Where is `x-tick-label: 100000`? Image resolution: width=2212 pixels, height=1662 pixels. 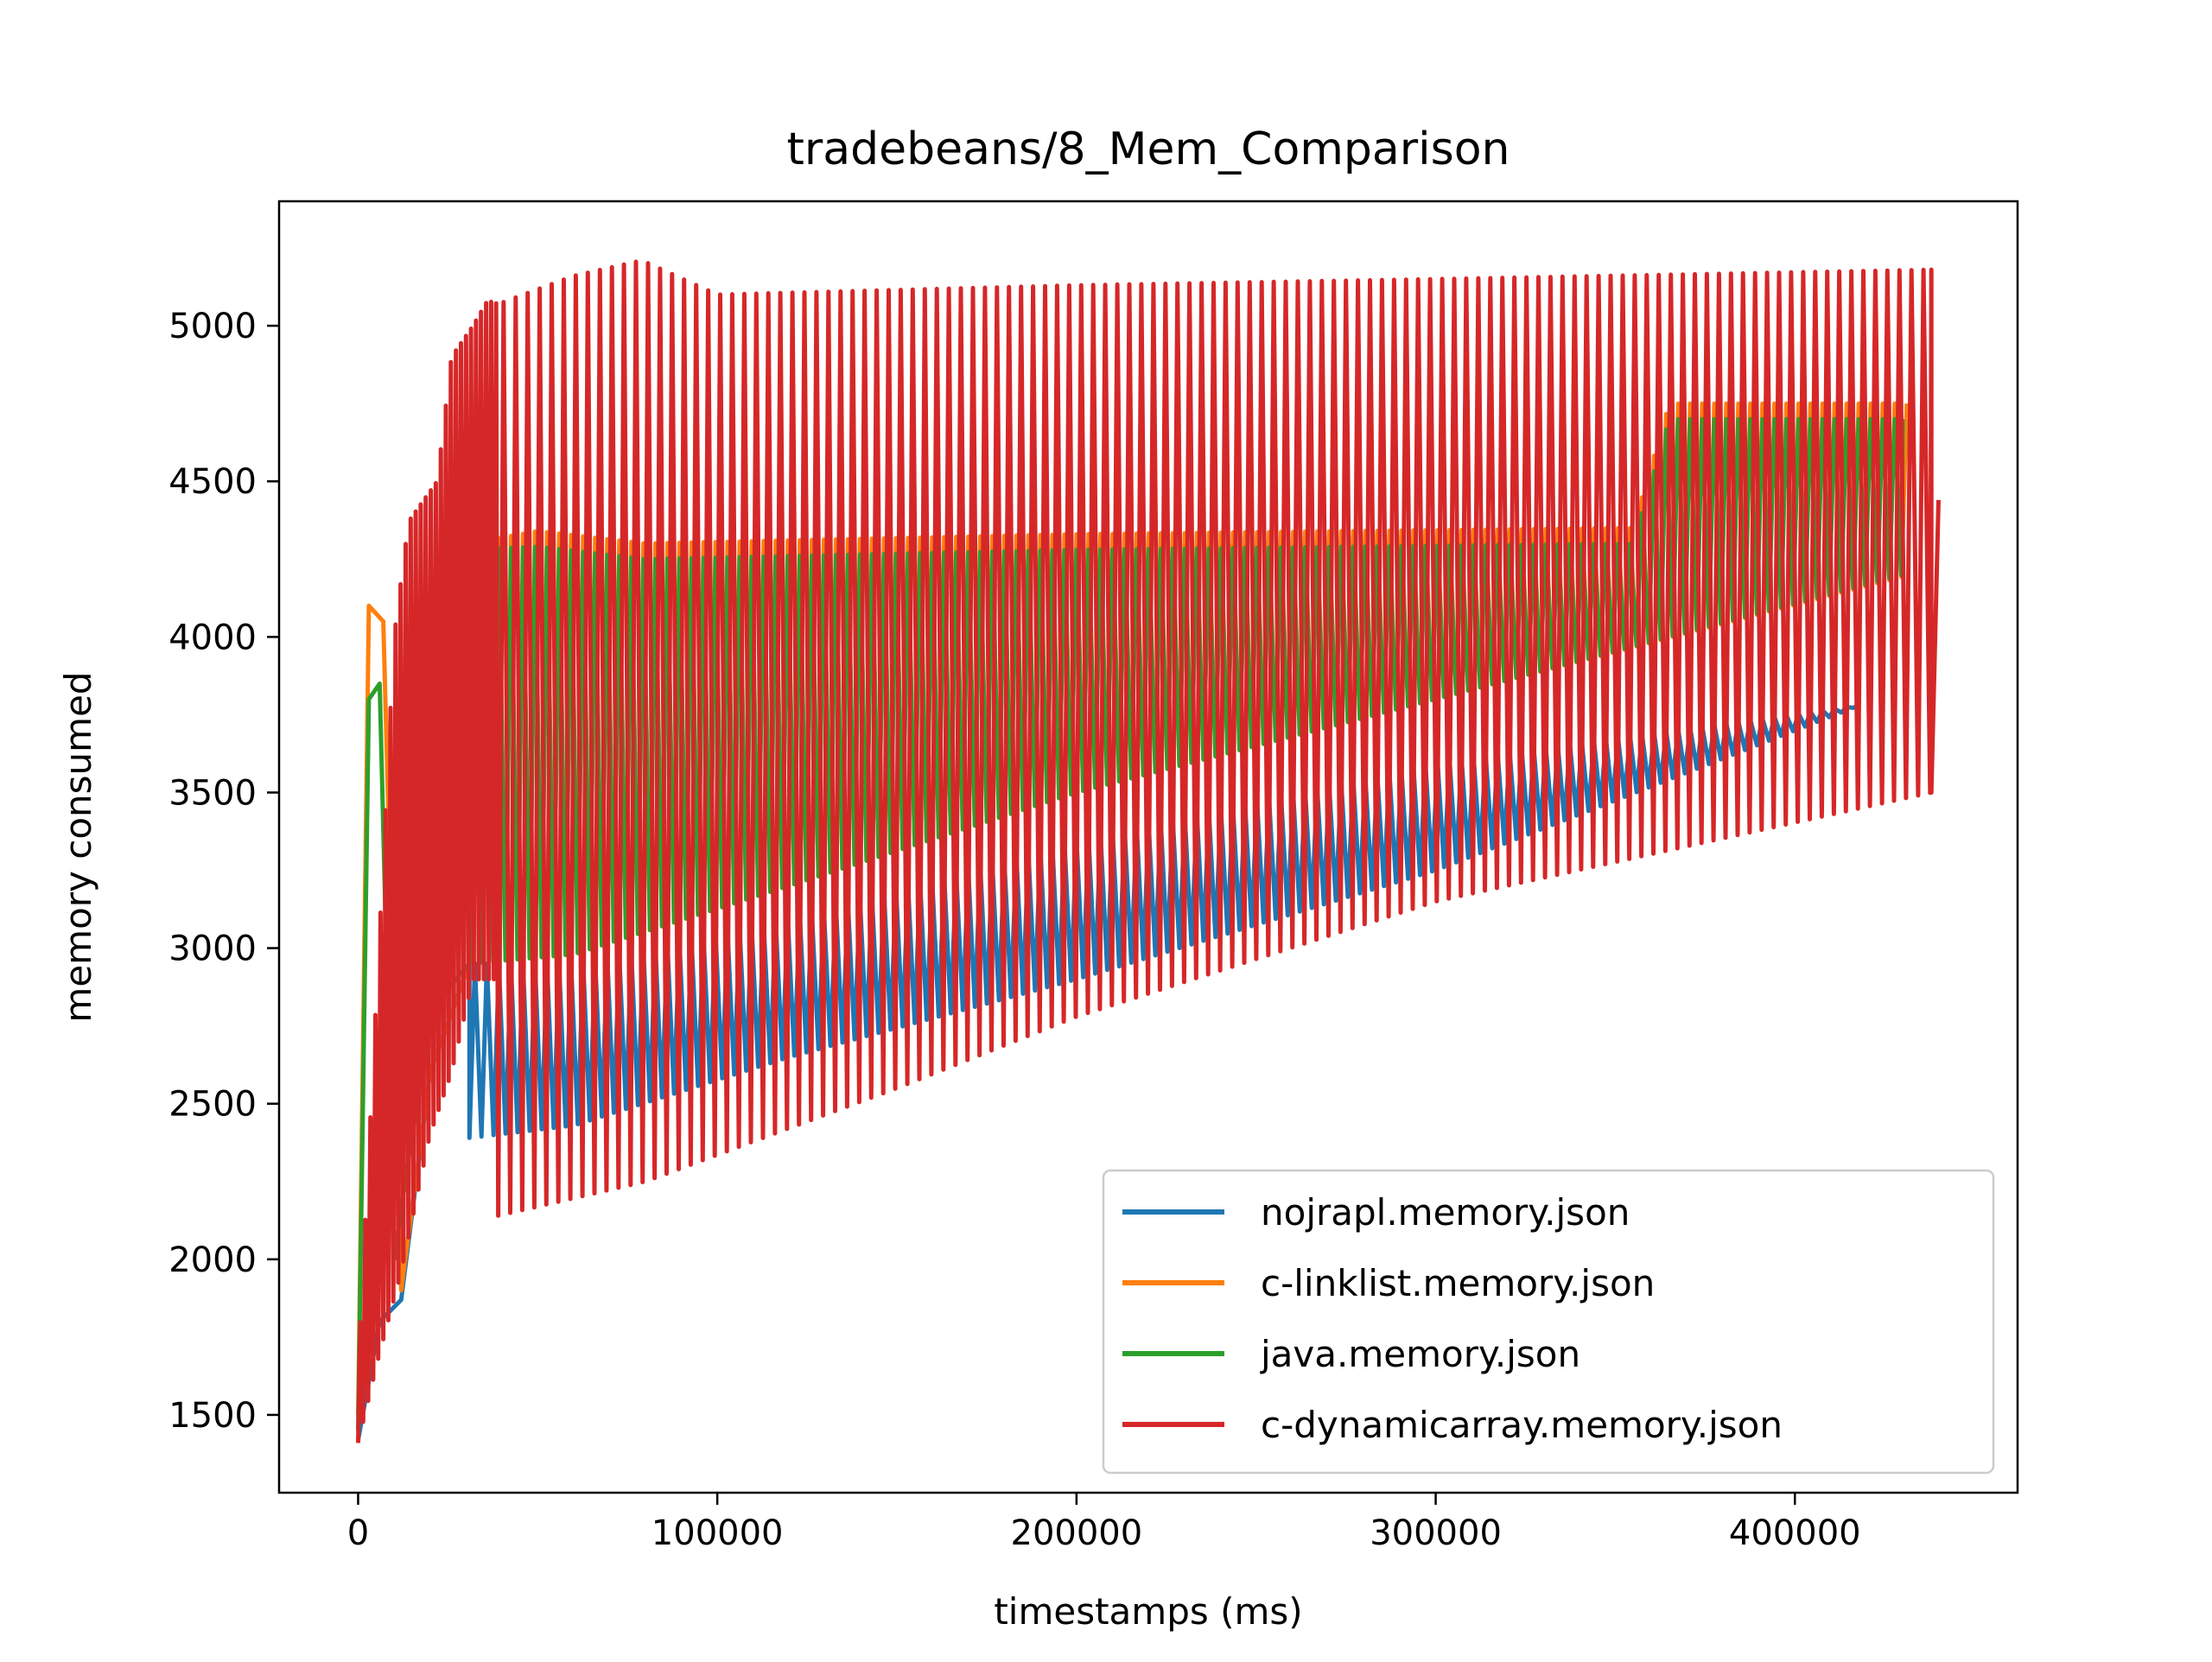
x-tick-label: 100000 is located at coordinates (718, 1533).